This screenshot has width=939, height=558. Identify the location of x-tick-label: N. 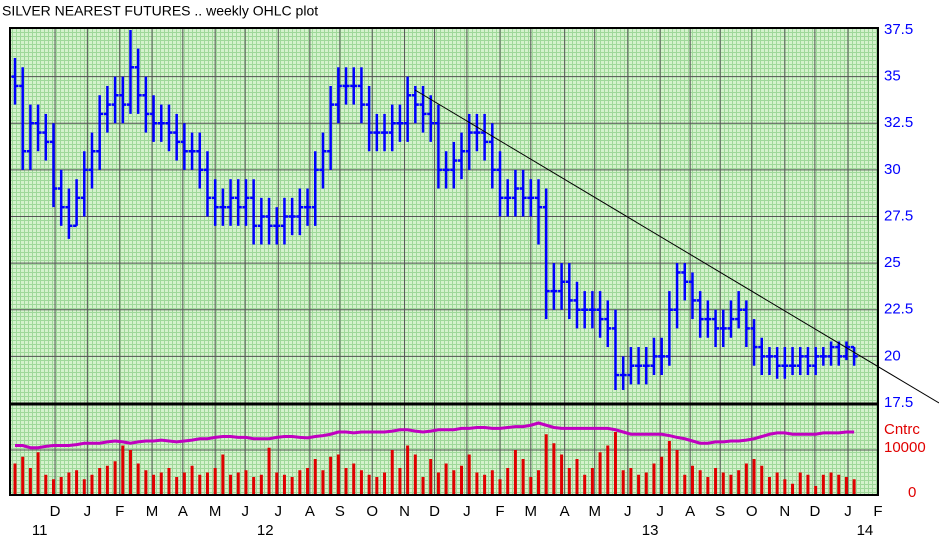
(404, 511).